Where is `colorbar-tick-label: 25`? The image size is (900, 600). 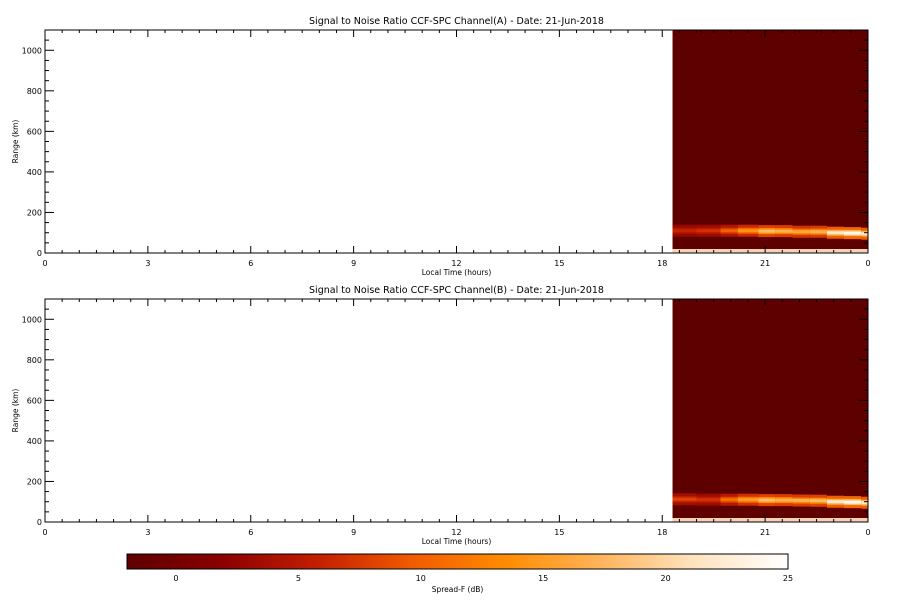 colorbar-tick-label: 25 is located at coordinates (788, 578).